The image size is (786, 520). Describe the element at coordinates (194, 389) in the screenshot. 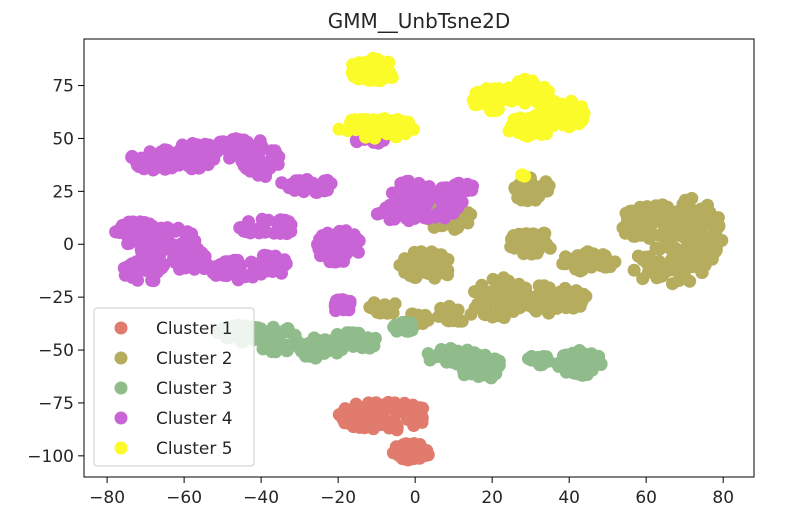

I see `legend-label: Cluster 3` at that location.